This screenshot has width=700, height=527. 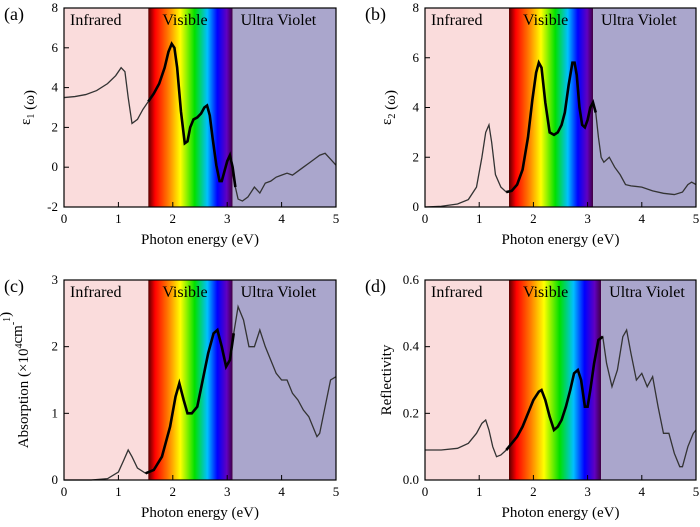 What do you see at coordinates (375, 286) in the screenshot?
I see `panel-label: (d)` at bounding box center [375, 286].